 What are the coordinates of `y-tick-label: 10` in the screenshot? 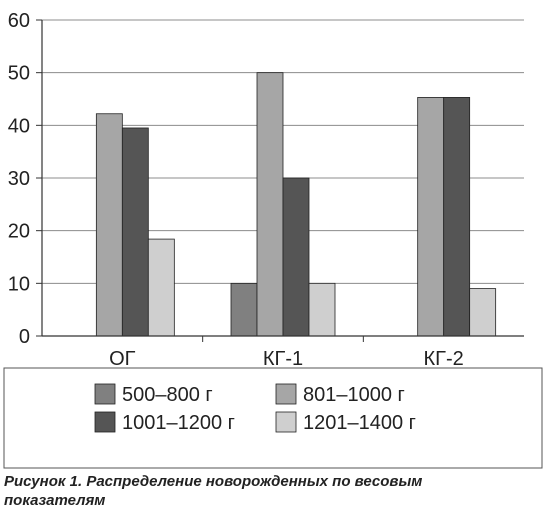 It's located at (19, 284).